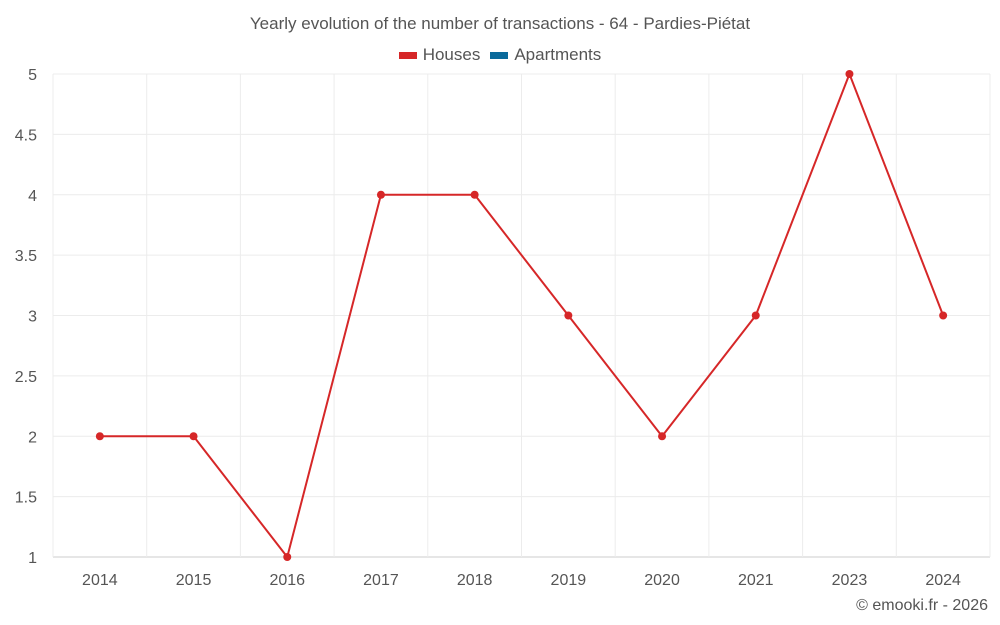  I want to click on y-tick-label: 2, so click(32, 437).